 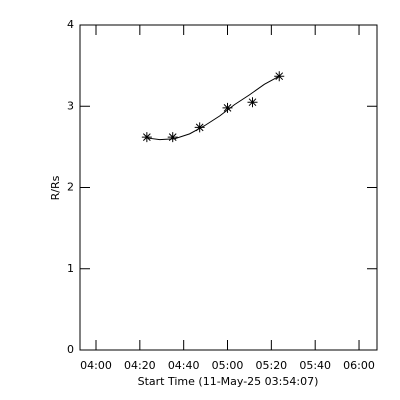 What do you see at coordinates (70, 105) in the screenshot?
I see `y-tick-label: 3` at bounding box center [70, 105].